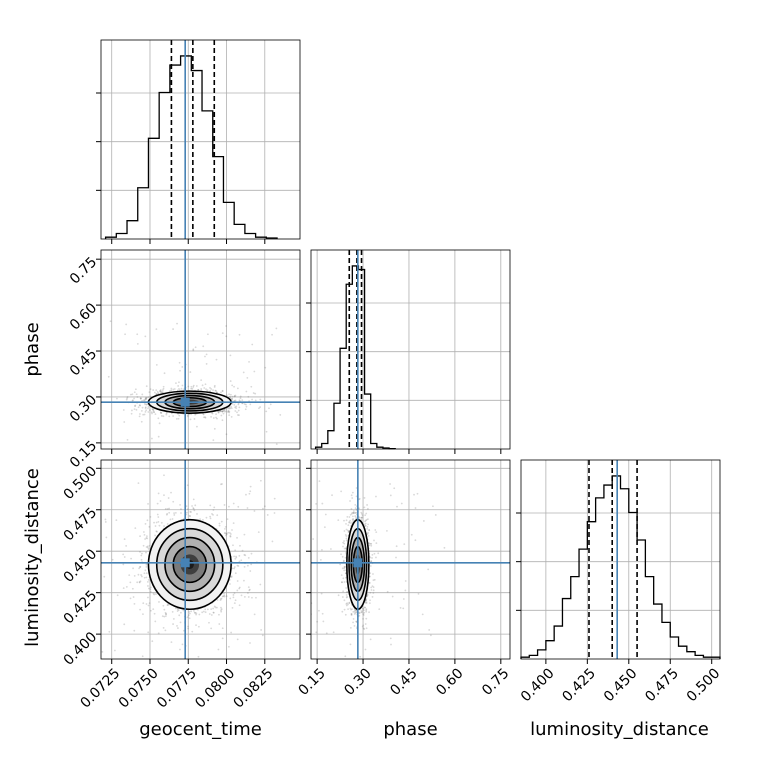  What do you see at coordinates (81, 483) in the screenshot?
I see `y-tick-label: 0.500` at bounding box center [81, 483].